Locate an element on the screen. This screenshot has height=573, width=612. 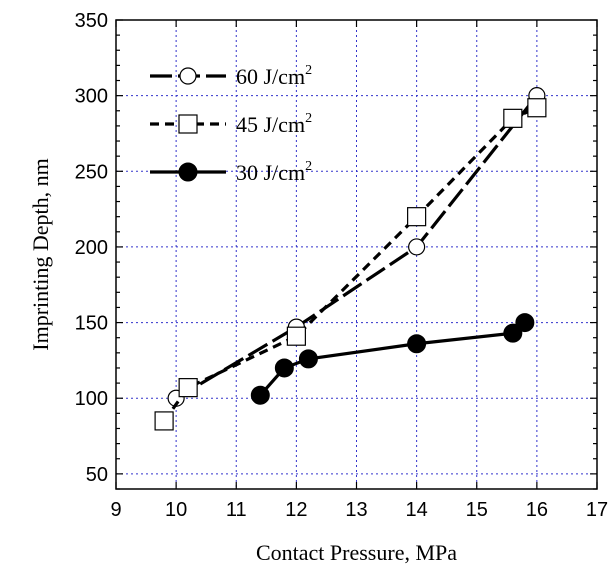
x-tick-label: 13 is located at coordinates (356, 510).